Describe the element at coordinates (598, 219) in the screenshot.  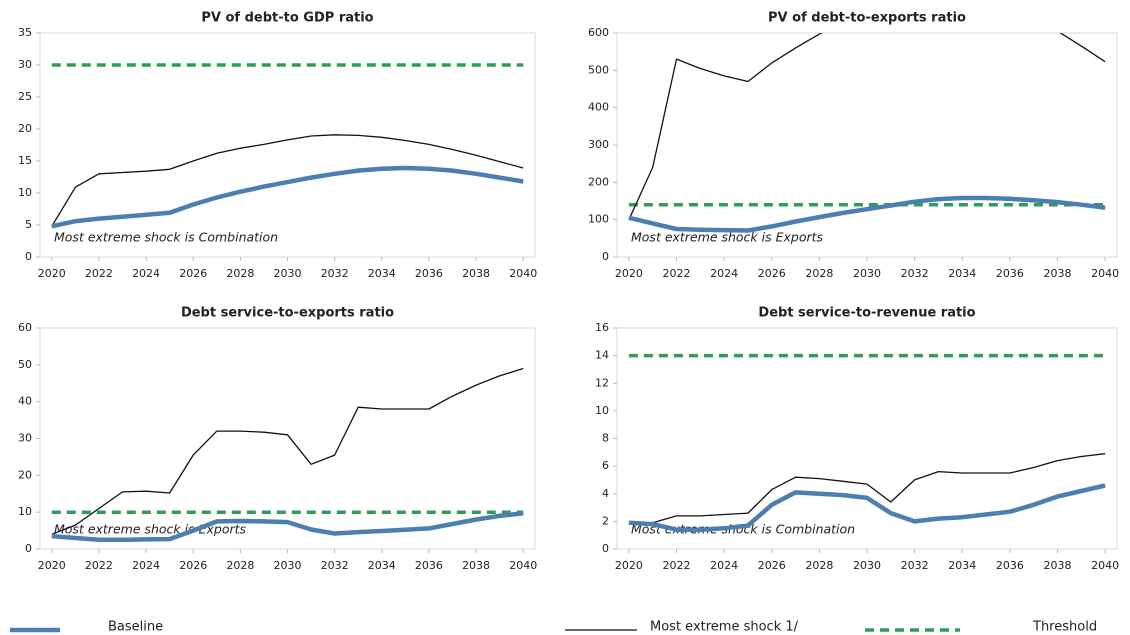
I see `y-tick-label: 100` at that location.